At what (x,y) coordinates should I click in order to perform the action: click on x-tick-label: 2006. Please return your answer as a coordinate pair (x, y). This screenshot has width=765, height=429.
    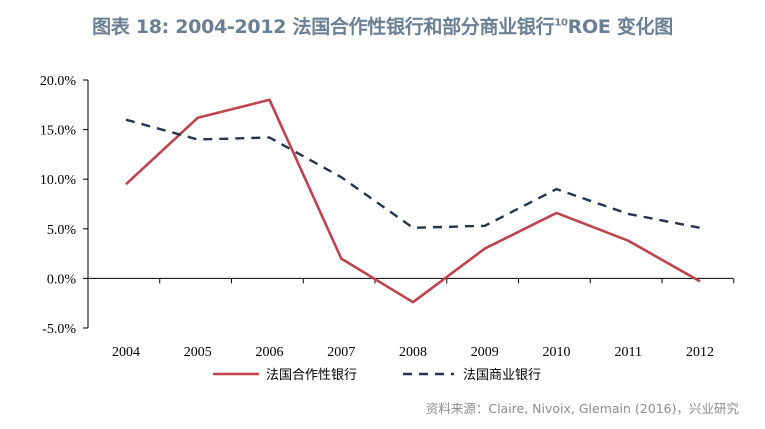
    Looking at the image, I should click on (270, 352).